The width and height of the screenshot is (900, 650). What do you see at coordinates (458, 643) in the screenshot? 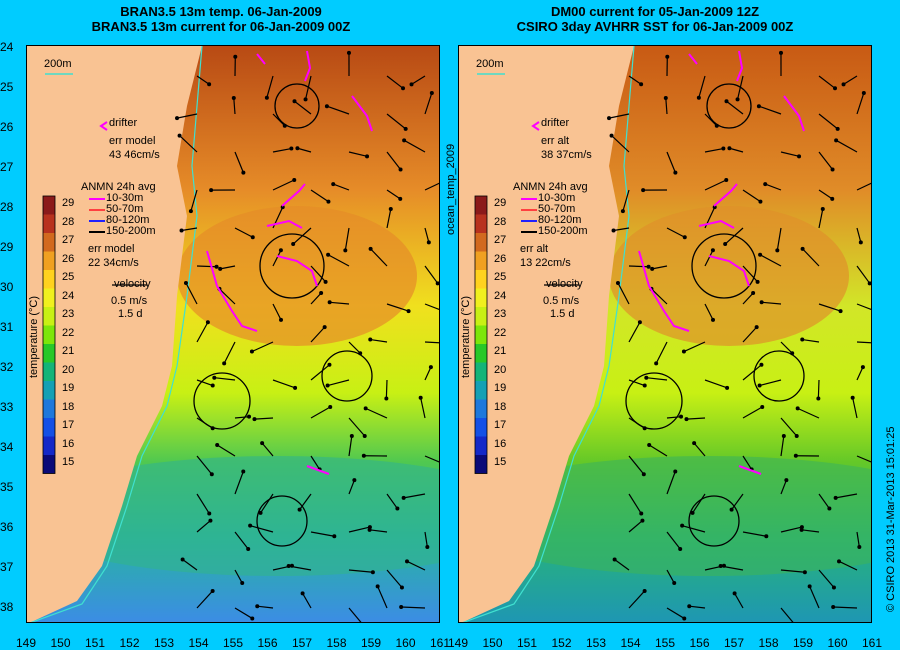
I see `lon-tick-r-149: 149` at bounding box center [458, 643].